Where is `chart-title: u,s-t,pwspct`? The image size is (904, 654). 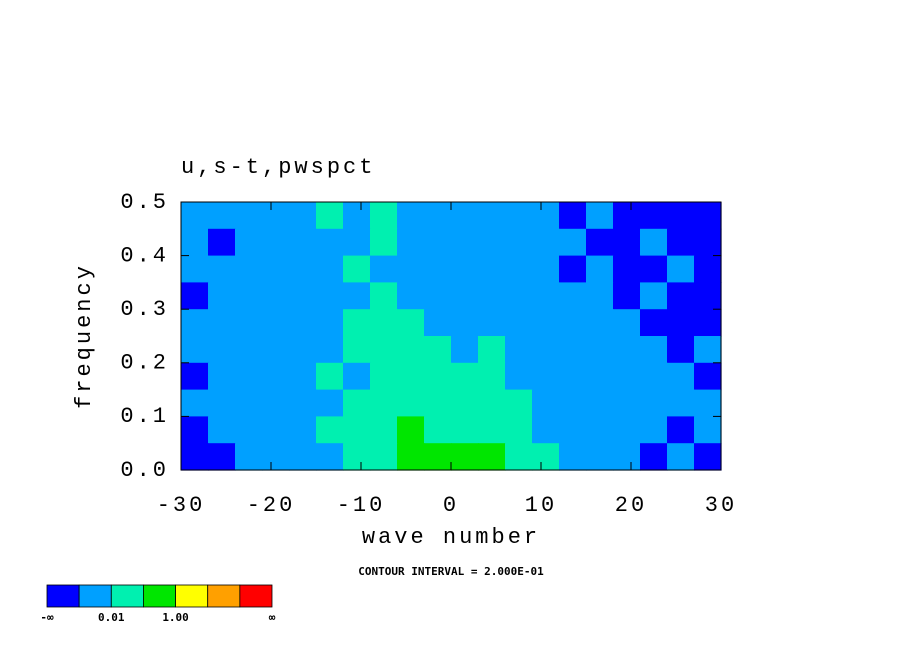 chart-title: u,s-t,pwspct is located at coordinates (278, 167).